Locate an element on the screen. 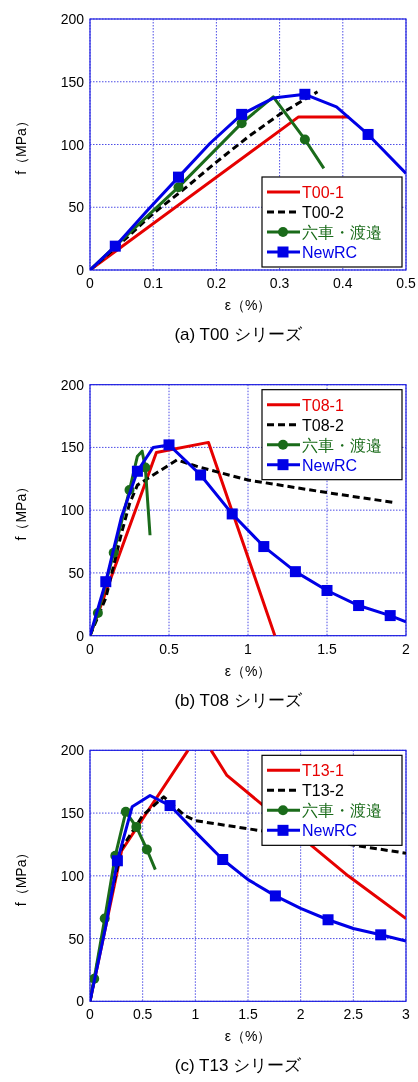 This screenshot has height=1082, width=418. text: (b) T08 シリーズ is located at coordinates (238, 700).